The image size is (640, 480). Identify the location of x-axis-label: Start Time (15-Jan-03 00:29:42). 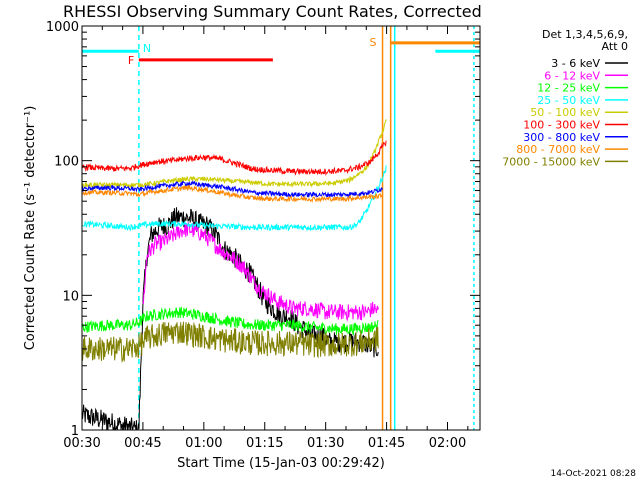
(281, 463).